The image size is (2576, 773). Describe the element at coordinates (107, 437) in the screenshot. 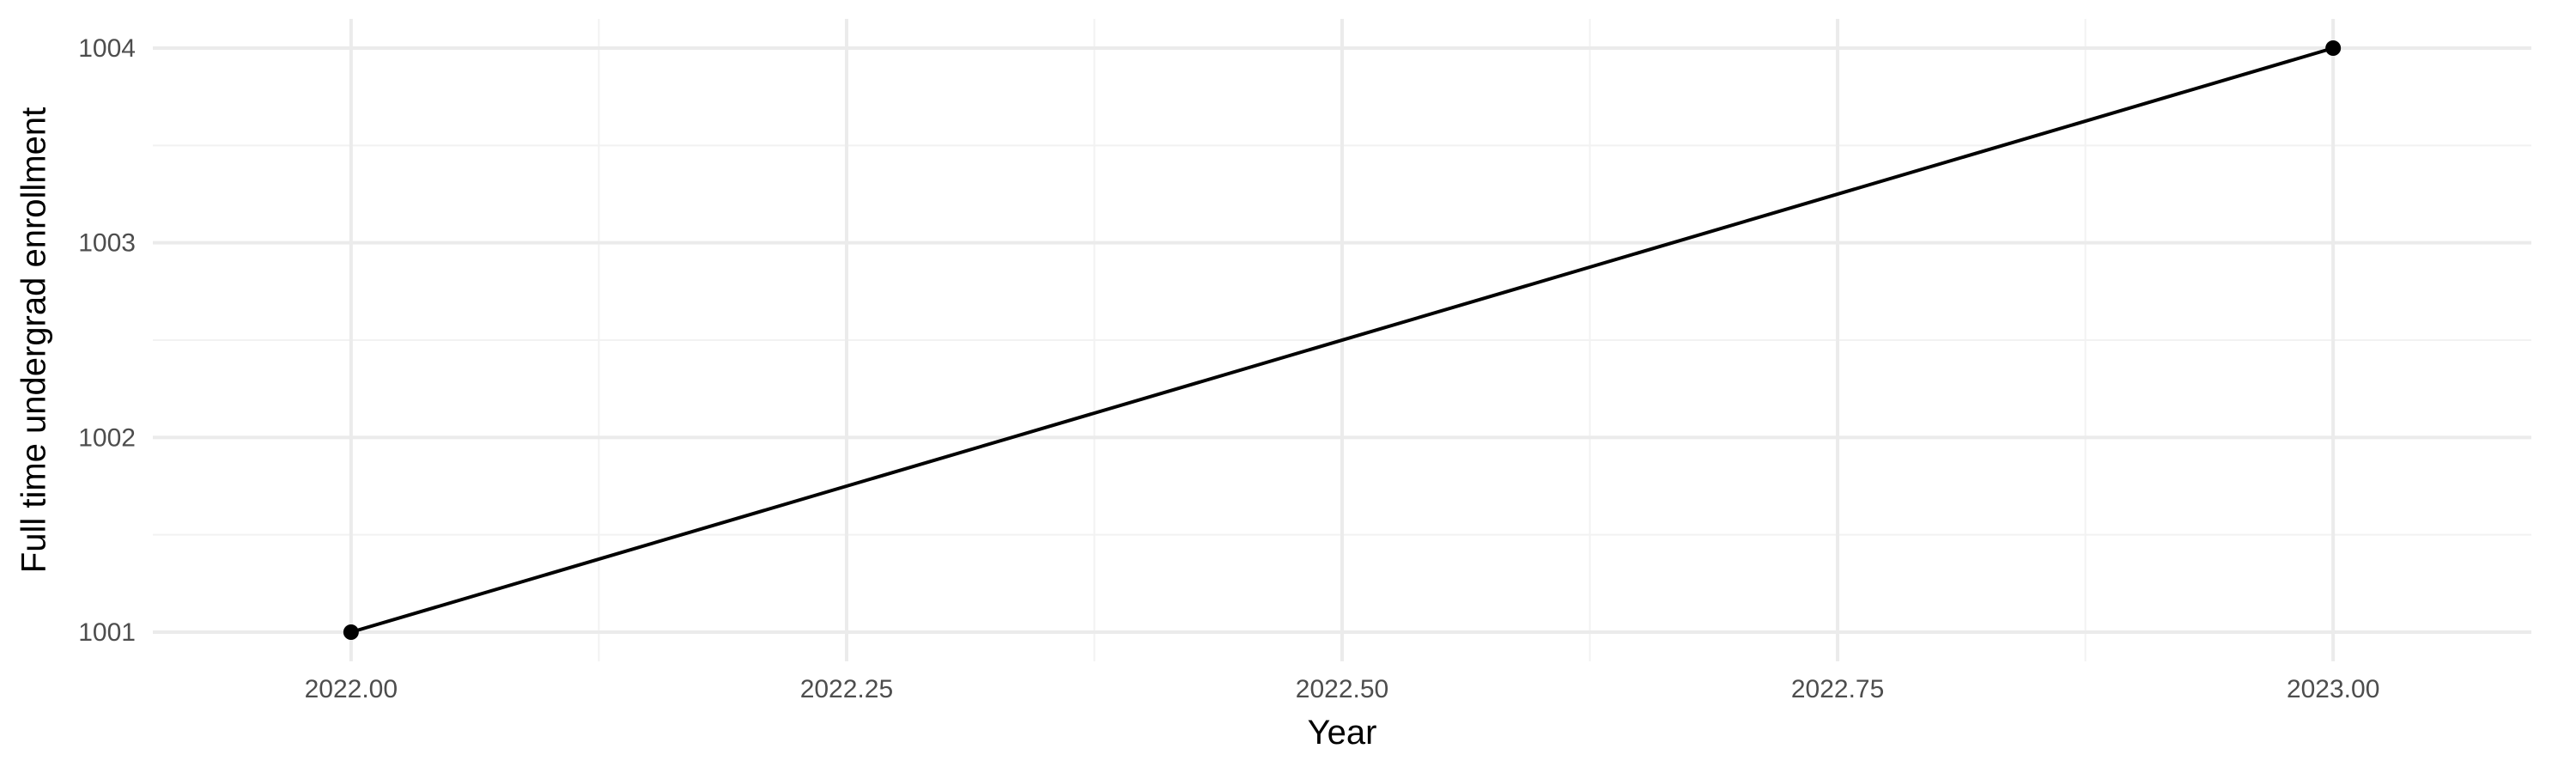

I see `y-tick-label: 1002` at that location.